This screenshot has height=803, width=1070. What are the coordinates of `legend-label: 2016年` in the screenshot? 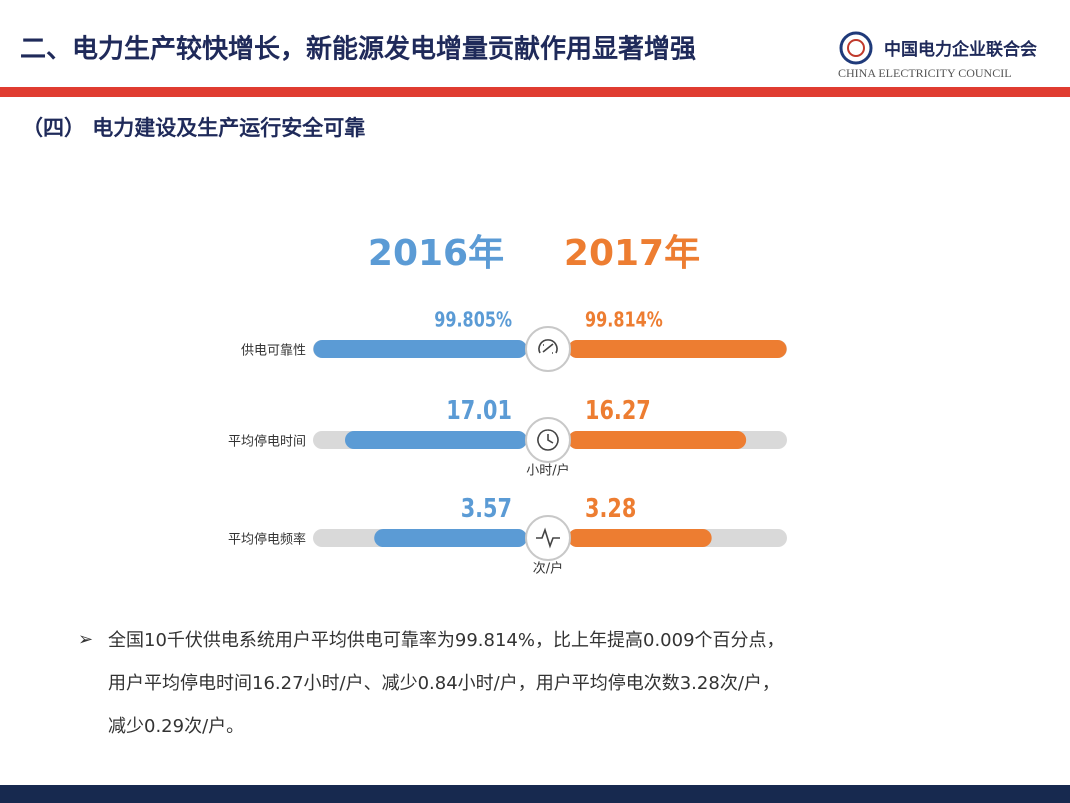 It's located at (436, 253).